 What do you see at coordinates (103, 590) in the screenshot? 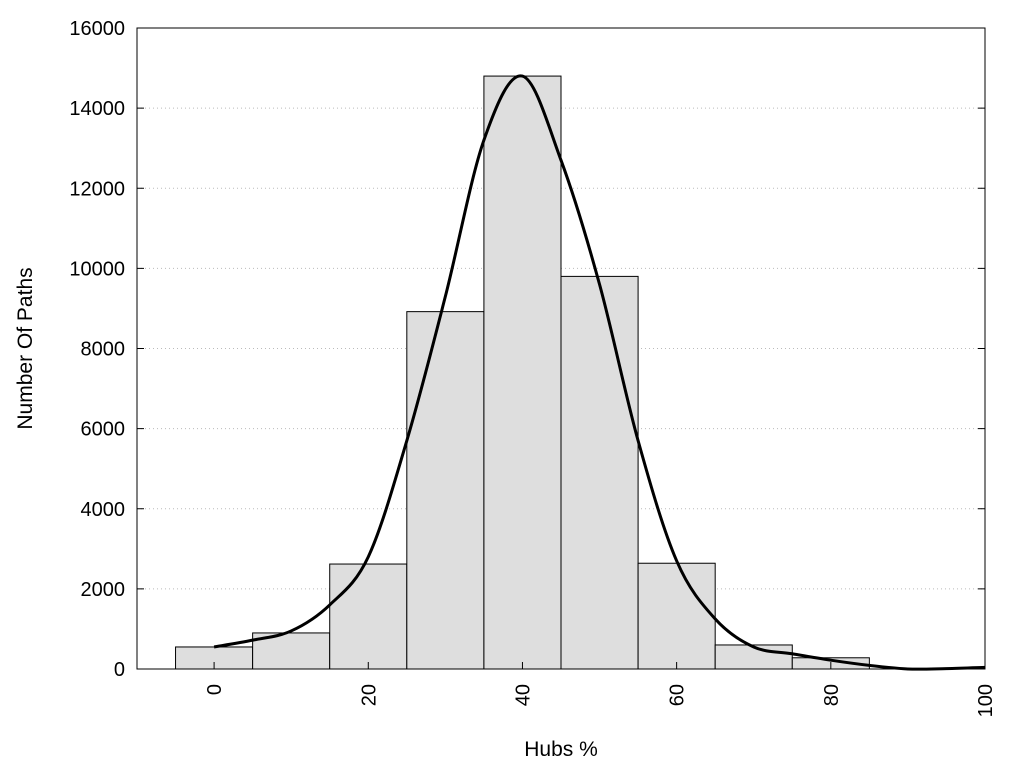
I see `y-tick-label: 2000` at bounding box center [103, 590].